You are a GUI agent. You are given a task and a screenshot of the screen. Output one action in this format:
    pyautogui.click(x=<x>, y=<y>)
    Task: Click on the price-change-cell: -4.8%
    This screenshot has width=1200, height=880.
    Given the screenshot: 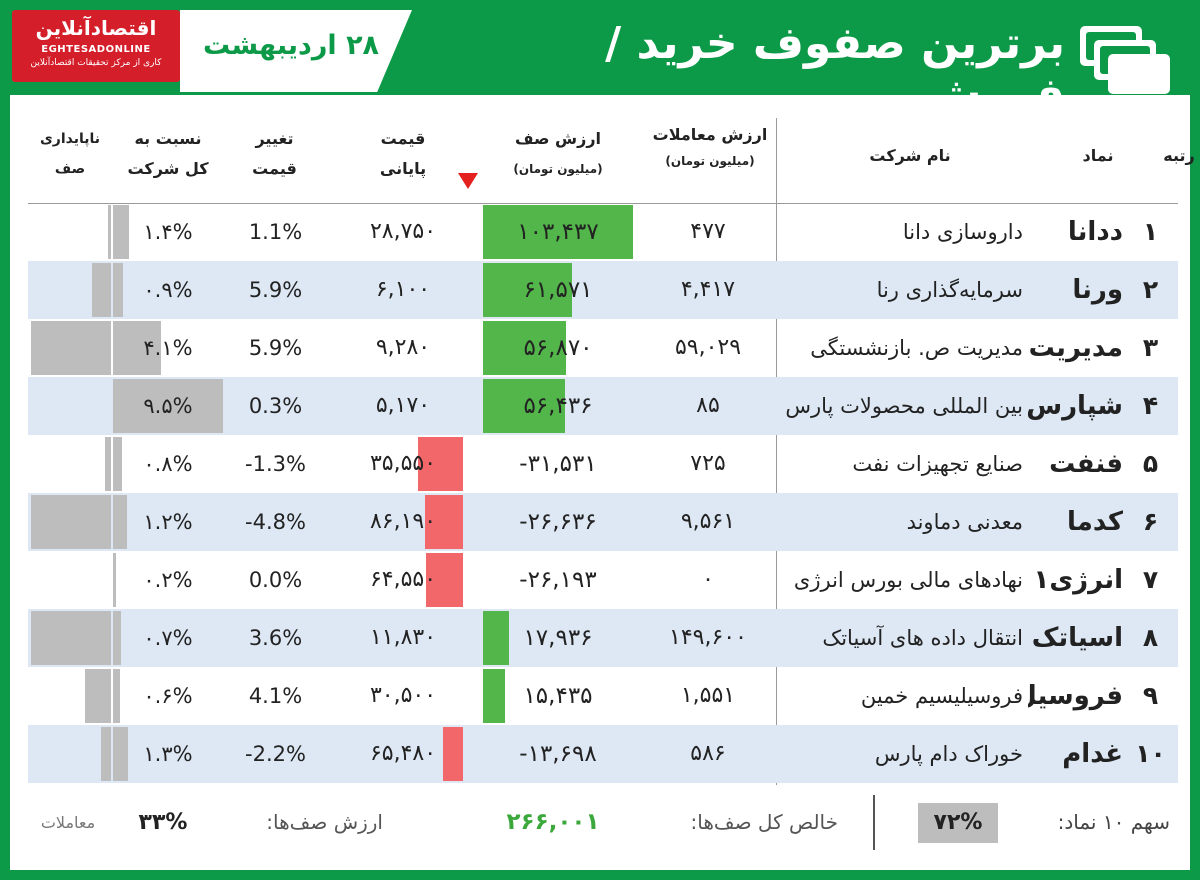 What is the action you would take?
    pyautogui.click(x=275, y=522)
    